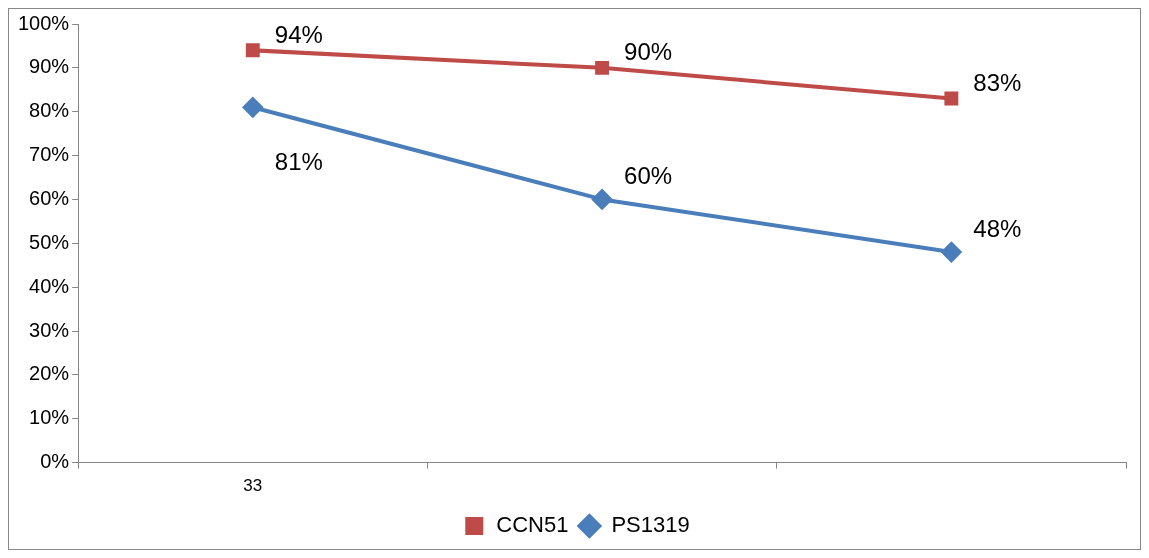 The image size is (1149, 558). I want to click on data-label: 81%, so click(298, 161).